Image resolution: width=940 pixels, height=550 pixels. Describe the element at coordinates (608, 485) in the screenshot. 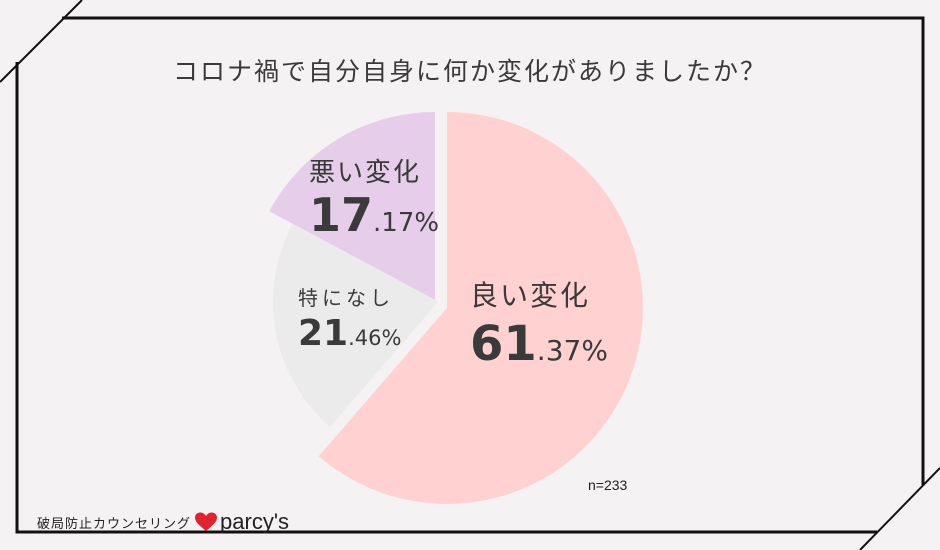

I see `sample-size: n=233` at that location.